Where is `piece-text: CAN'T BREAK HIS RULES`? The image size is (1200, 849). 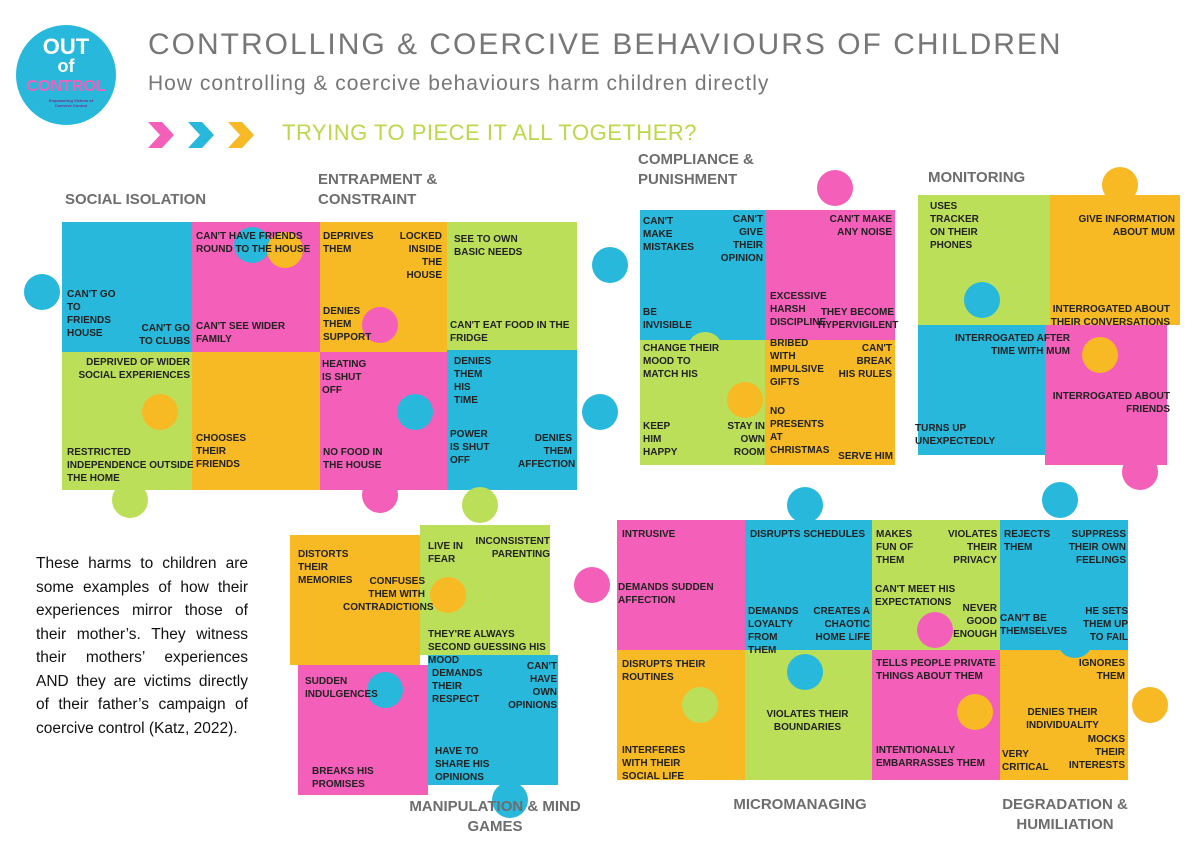
piece-text: CAN'T BREAK HIS RULES is located at coordinates (865, 361).